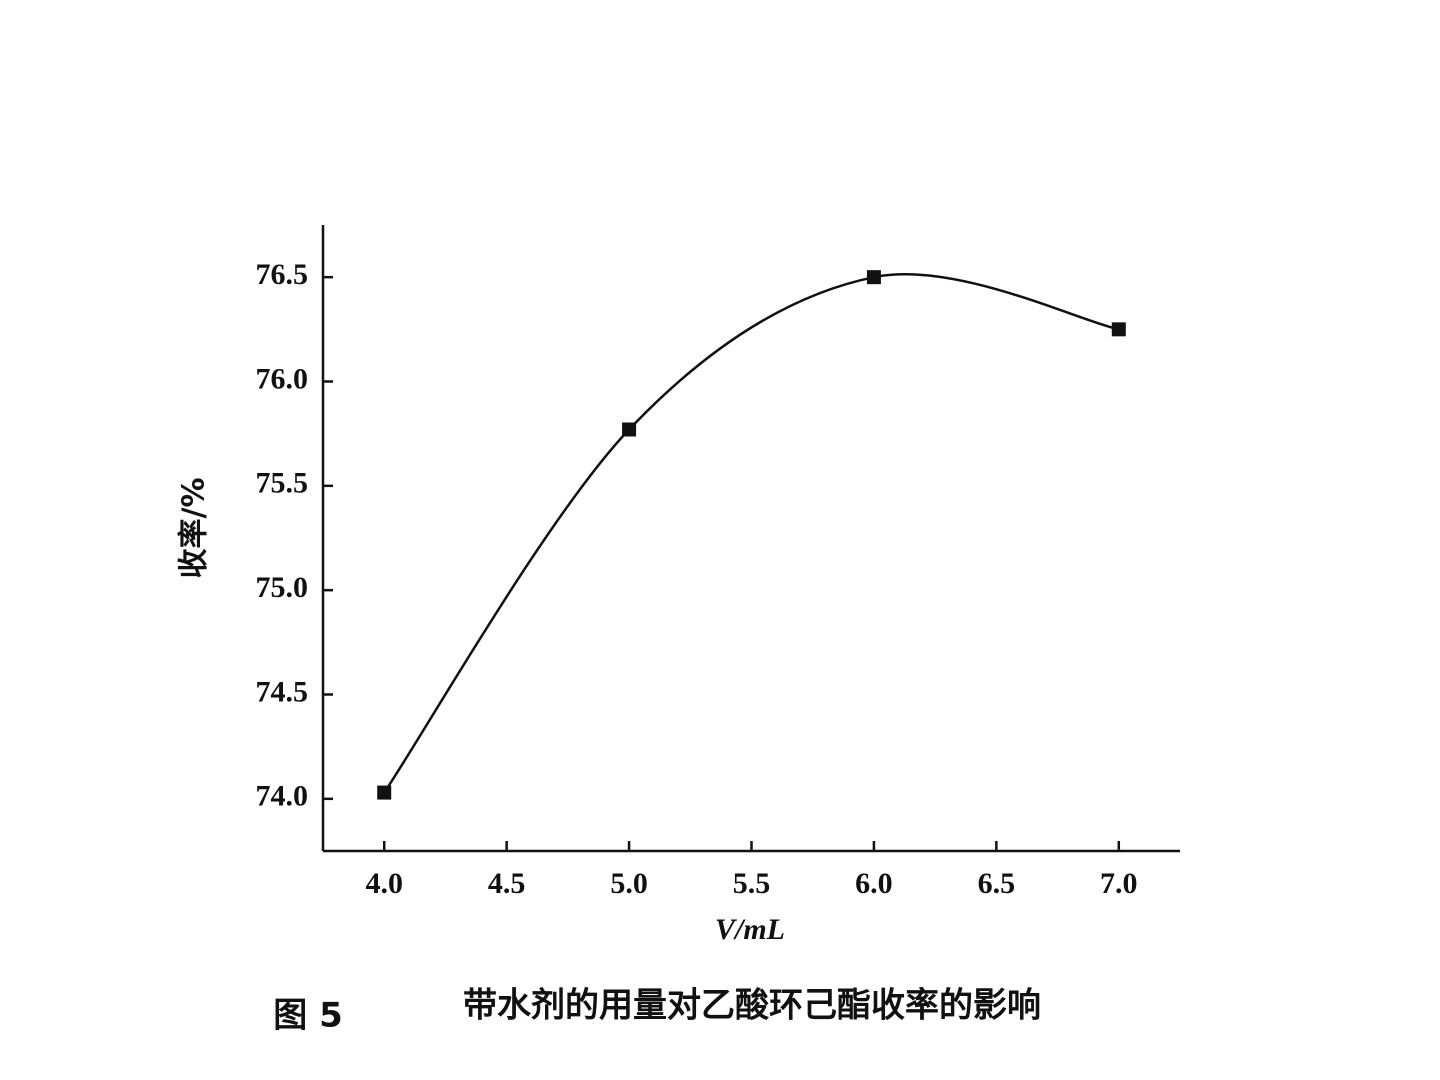 The width and height of the screenshot is (1440, 1080). Describe the element at coordinates (282, 691) in the screenshot. I see `y-tick-label: 74.5` at that location.